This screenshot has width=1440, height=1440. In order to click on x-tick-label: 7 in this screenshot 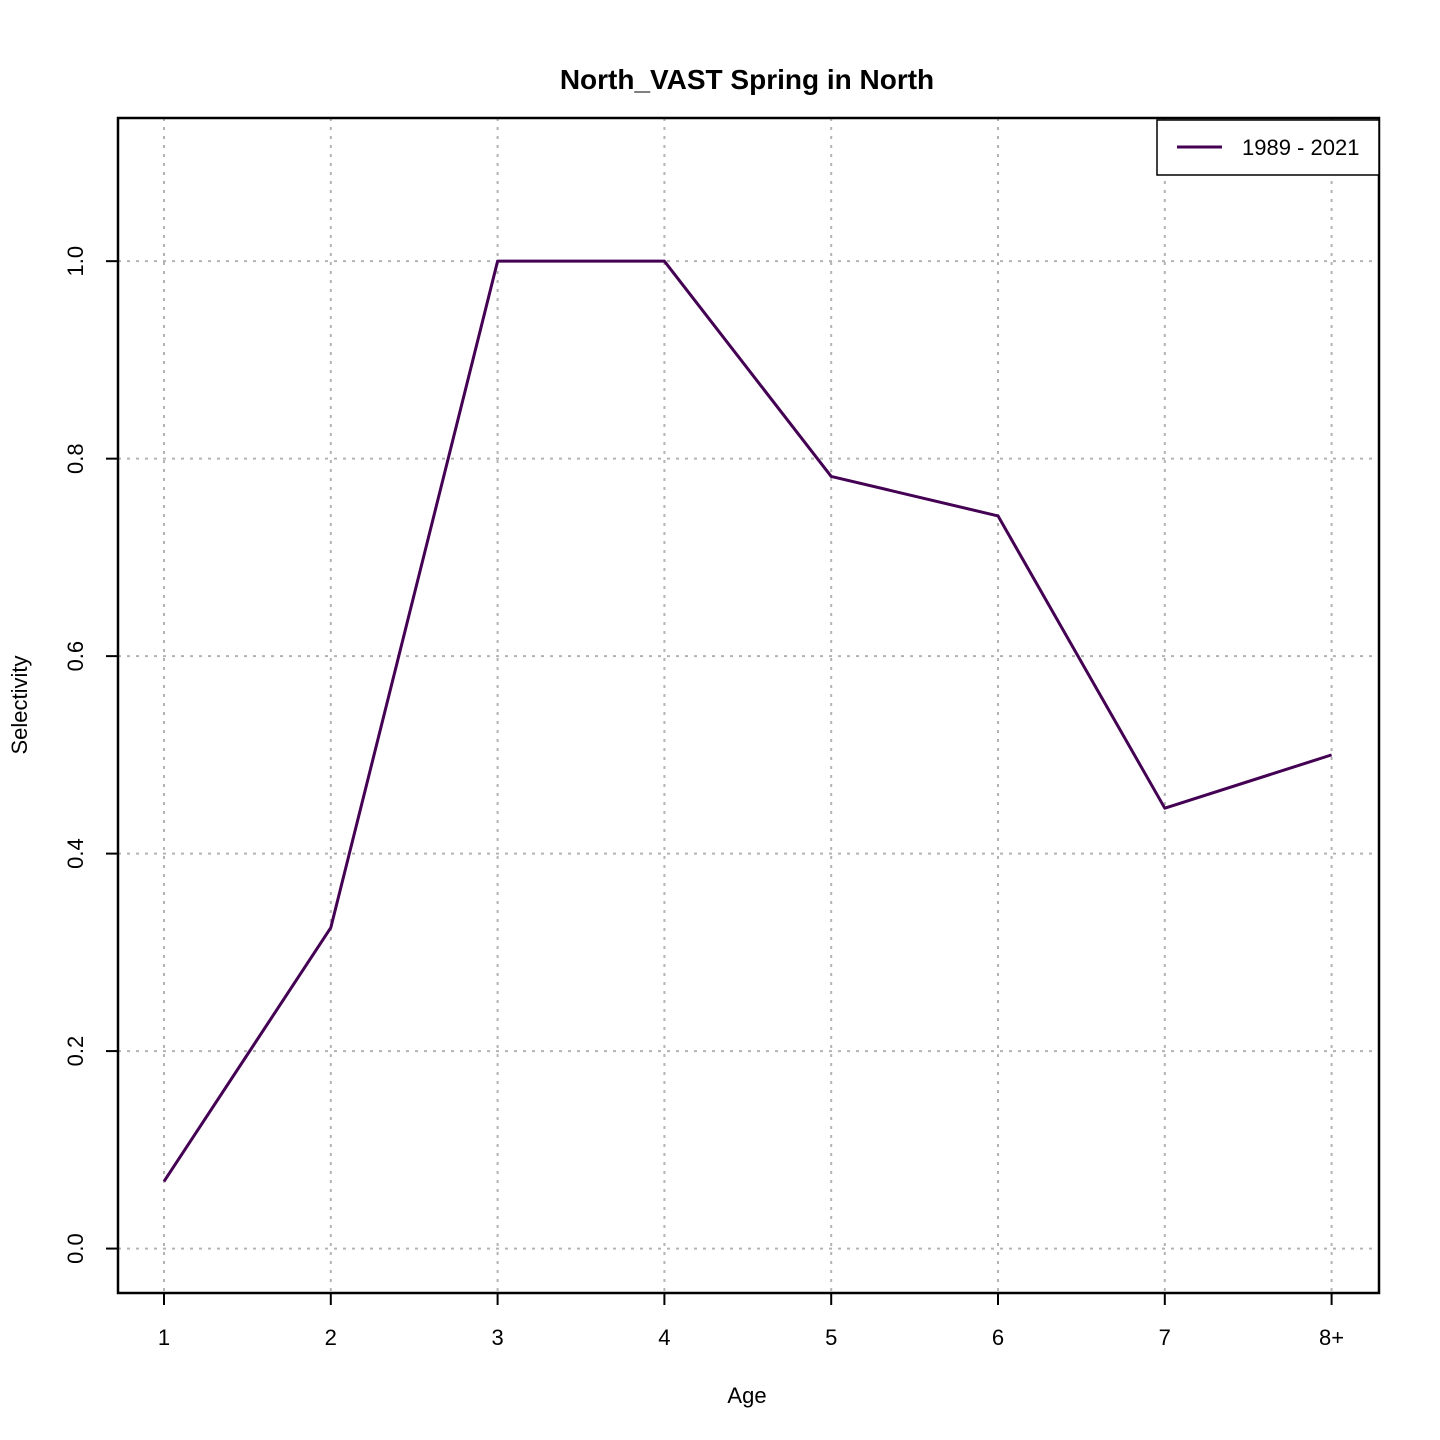, I will do `click(1165, 1337)`.